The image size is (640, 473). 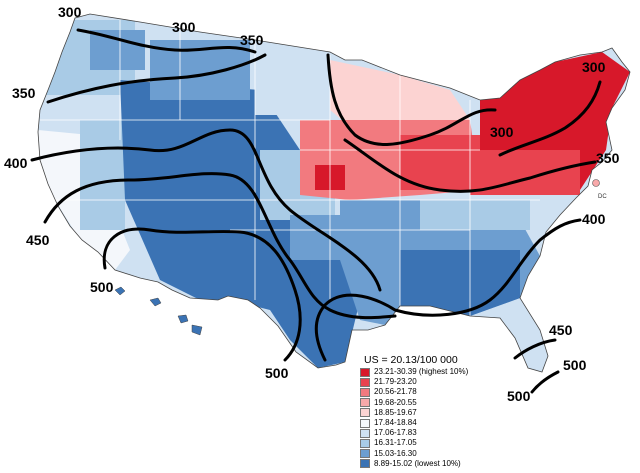 I want to click on legend-item: 15.03-16.30, so click(x=414, y=454).